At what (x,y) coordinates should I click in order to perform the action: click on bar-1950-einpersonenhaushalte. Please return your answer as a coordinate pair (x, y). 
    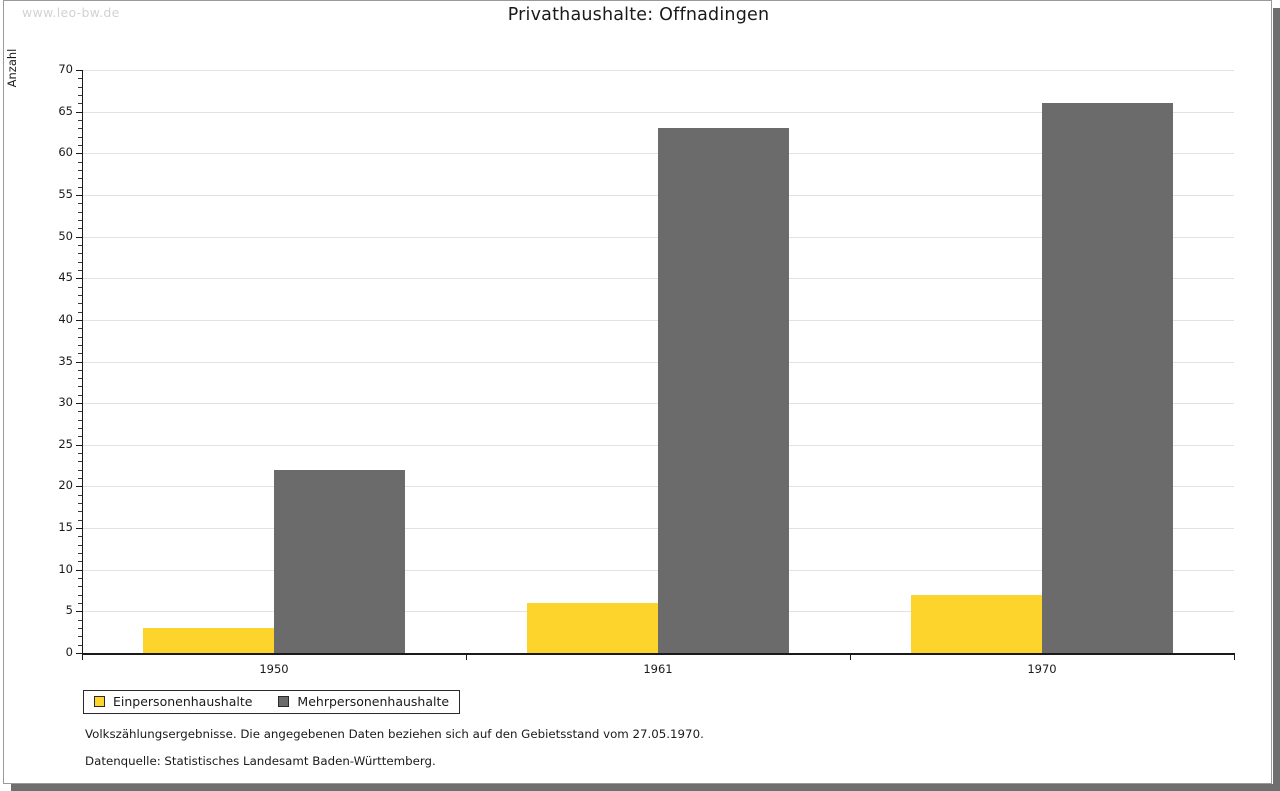
    Looking at the image, I should click on (208, 640).